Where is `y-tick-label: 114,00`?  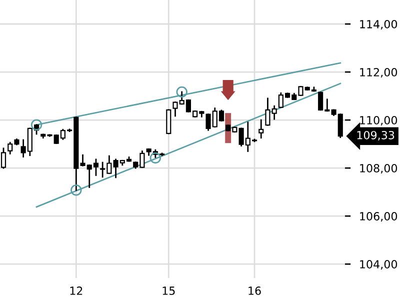
y-tick-label: 114,00 is located at coordinates (379, 25).